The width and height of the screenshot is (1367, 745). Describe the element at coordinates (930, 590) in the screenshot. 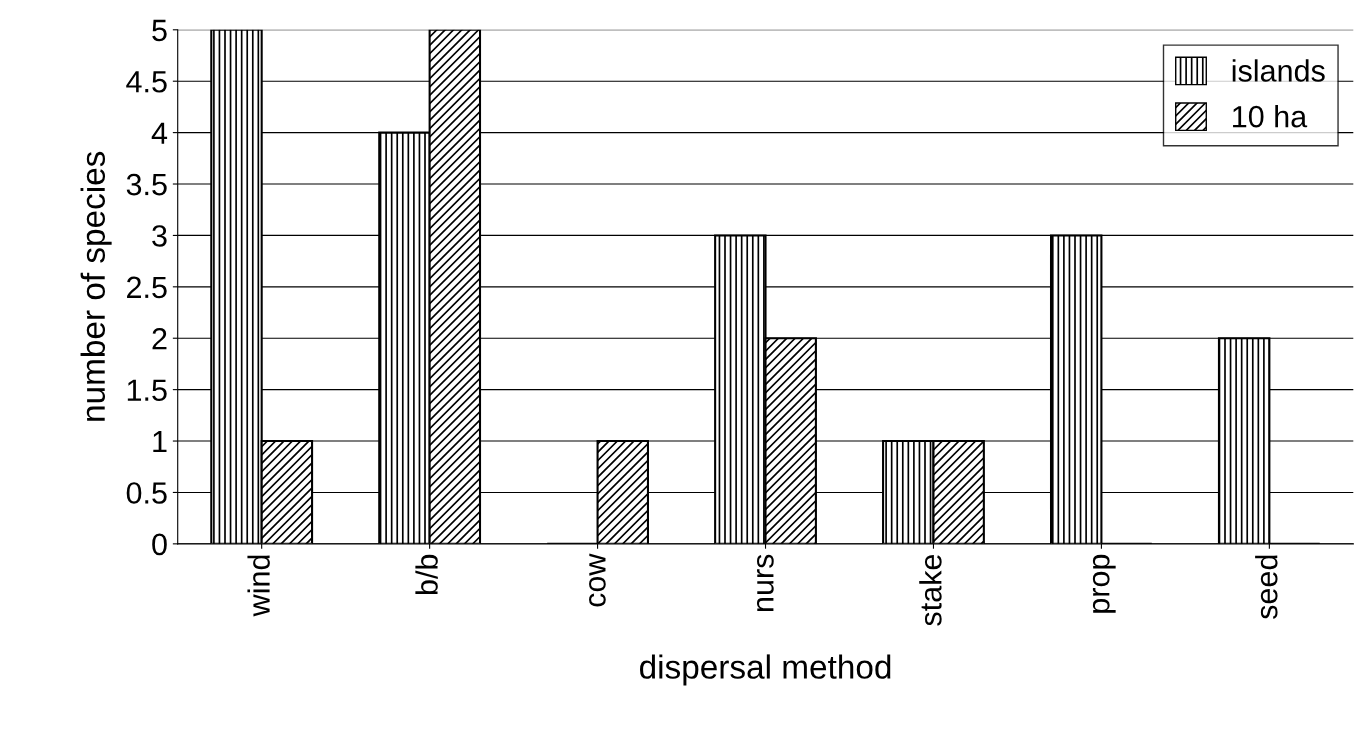

I see `x-tick-label: stake` at that location.